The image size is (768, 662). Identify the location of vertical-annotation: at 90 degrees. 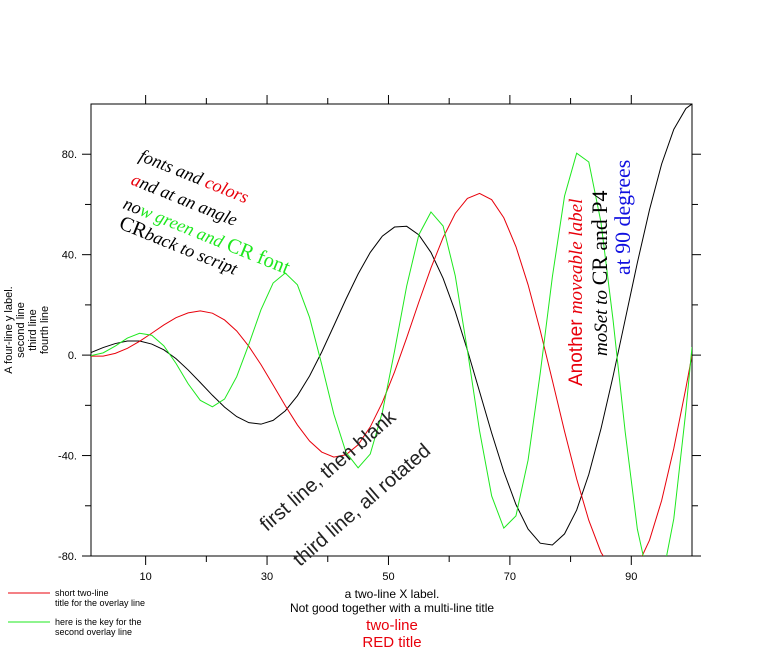
(623, 217).